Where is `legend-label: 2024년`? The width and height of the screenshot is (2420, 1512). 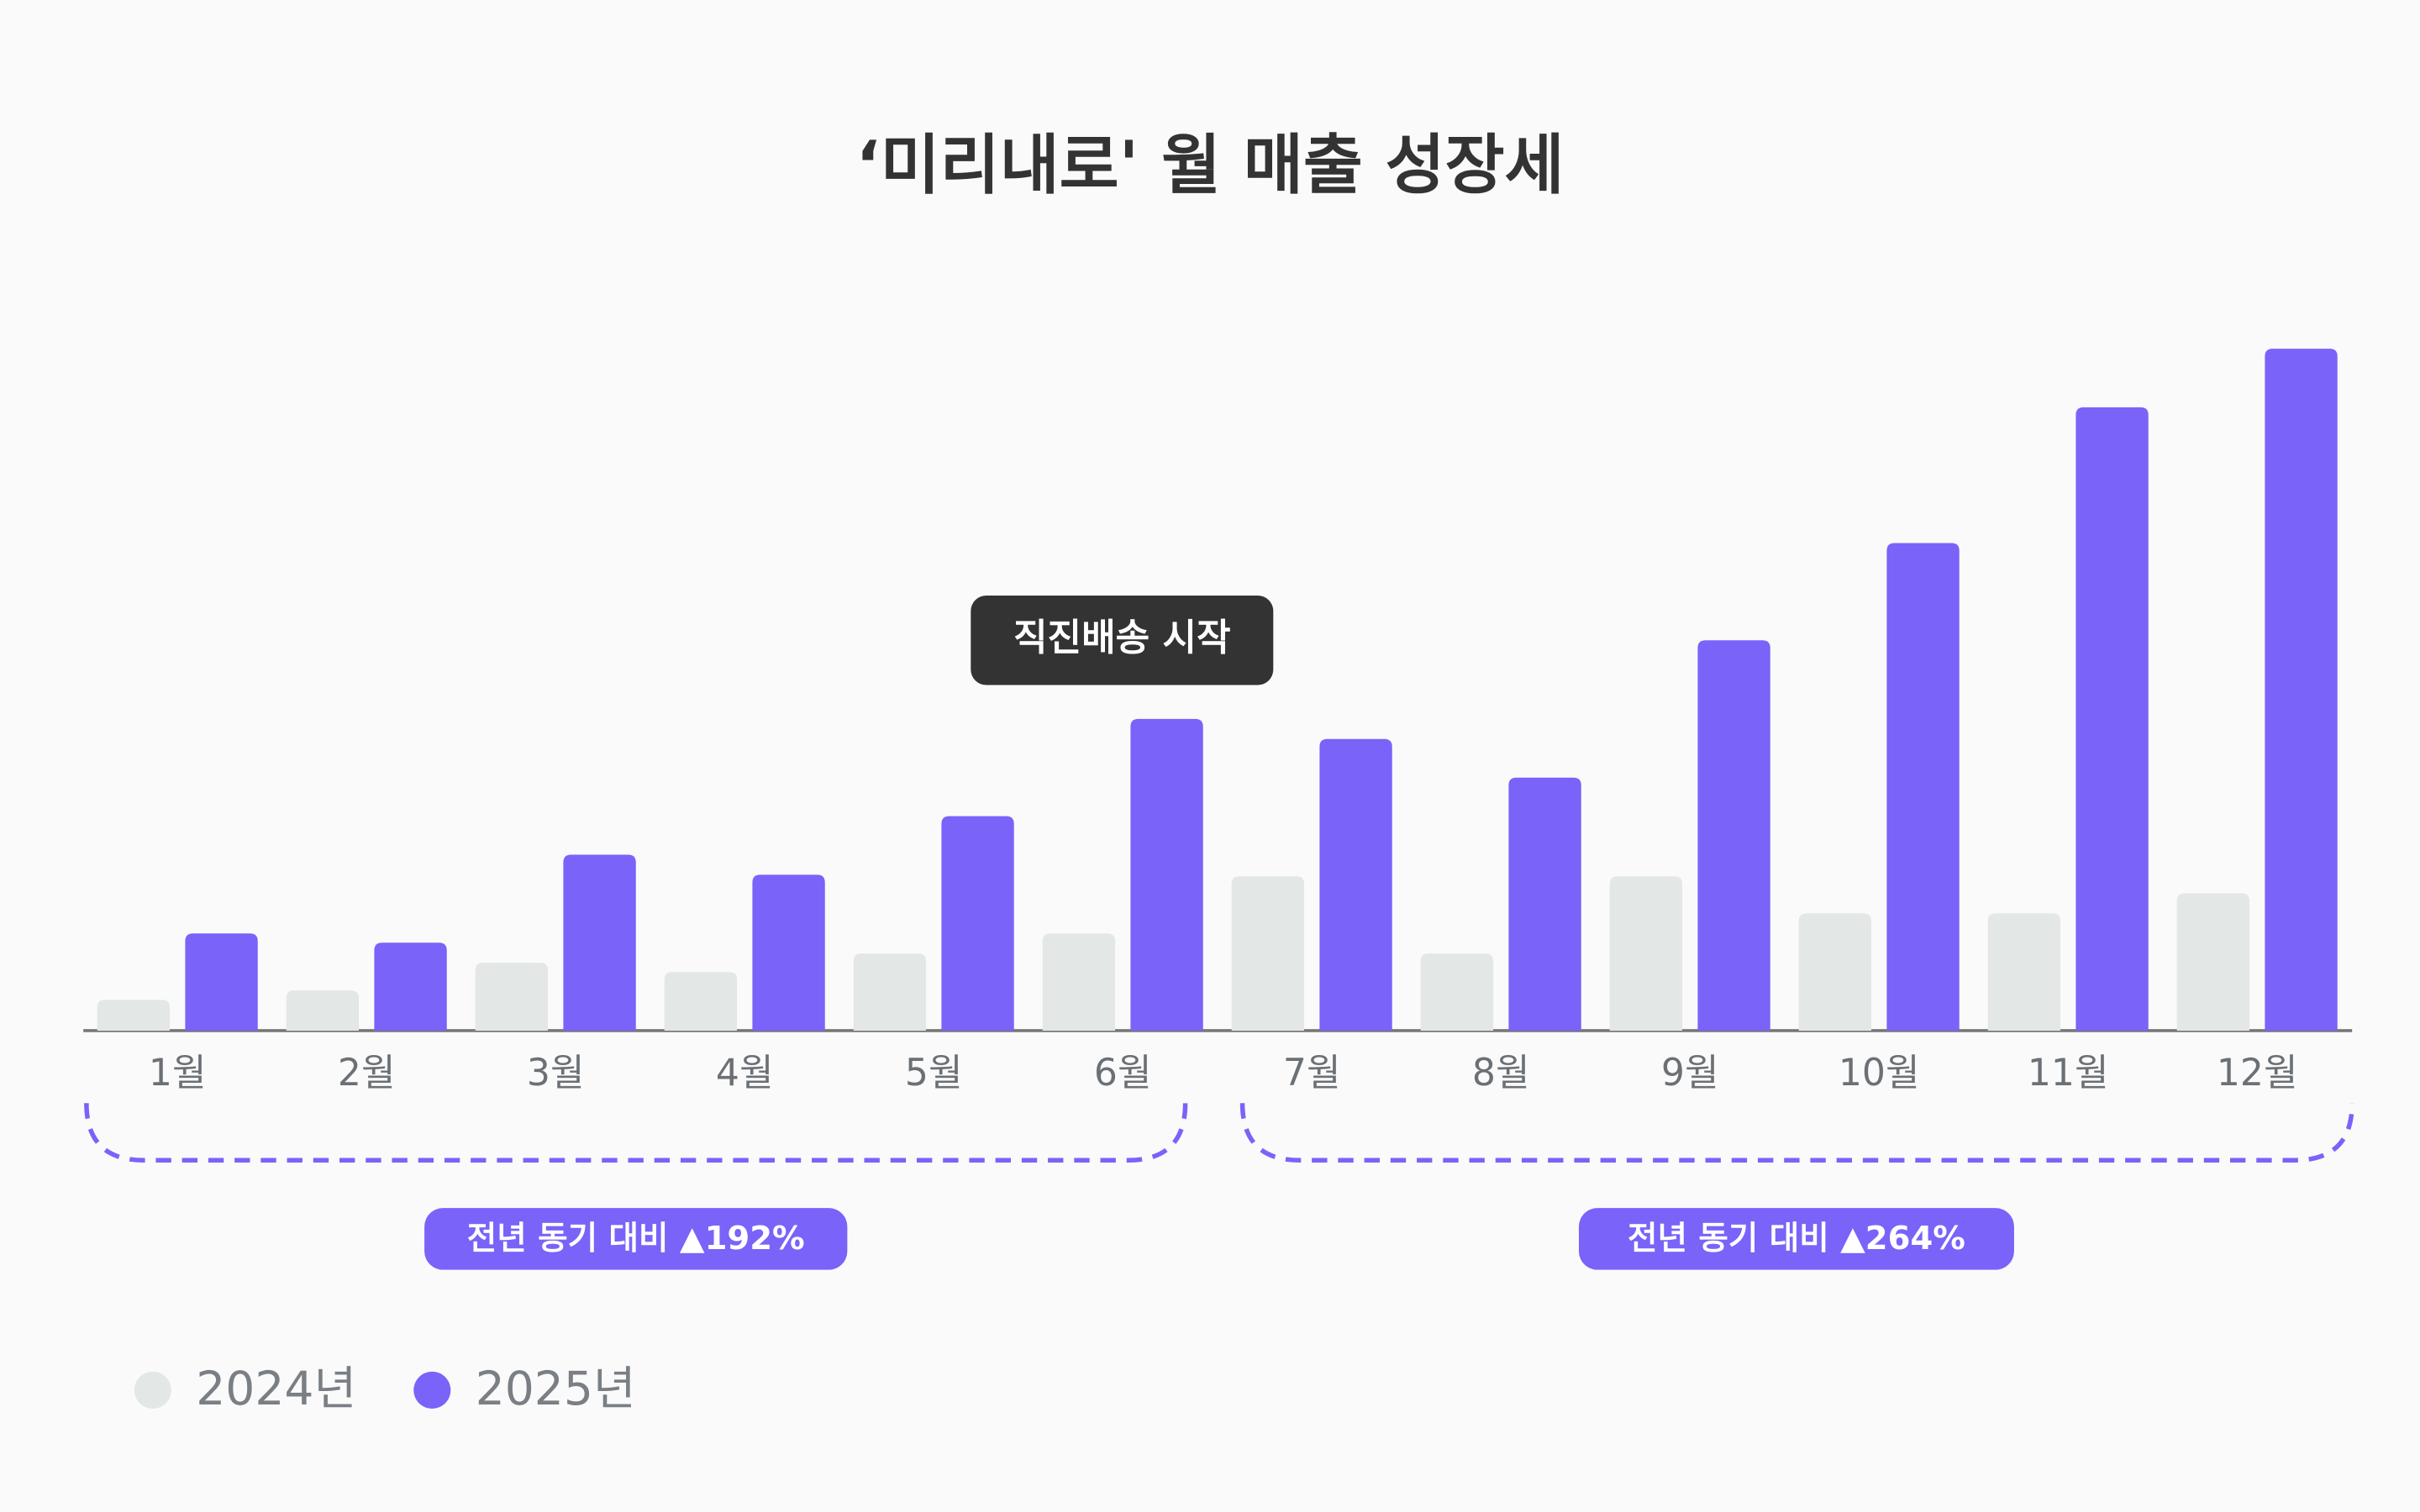
legend-label: 2024년 is located at coordinates (276, 1388).